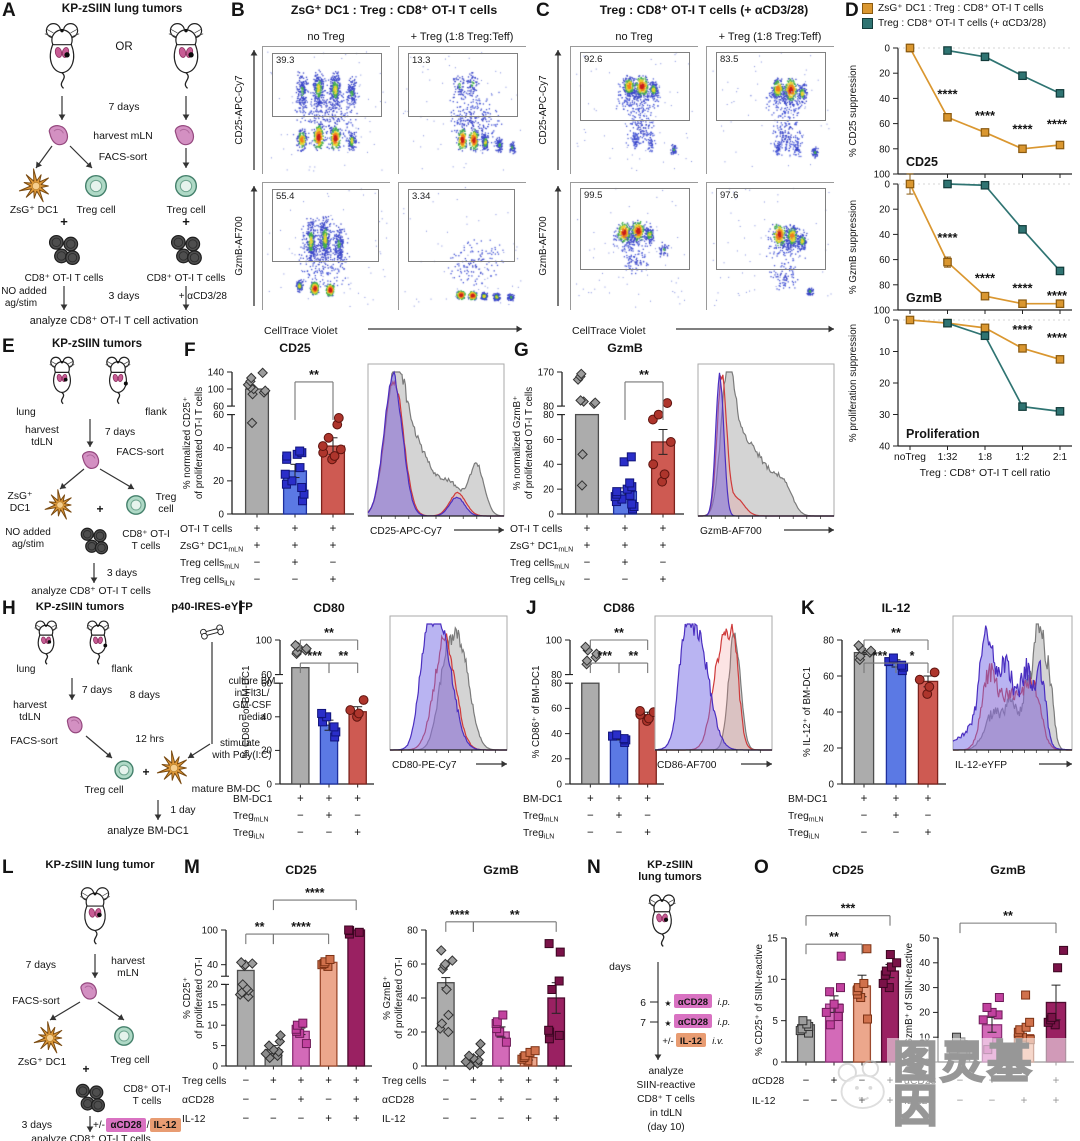 The height and width of the screenshot is (1141, 1080). Describe the element at coordinates (387, 998) in the screenshot. I see `y-axis-title: % GzmB⁺` at that location.